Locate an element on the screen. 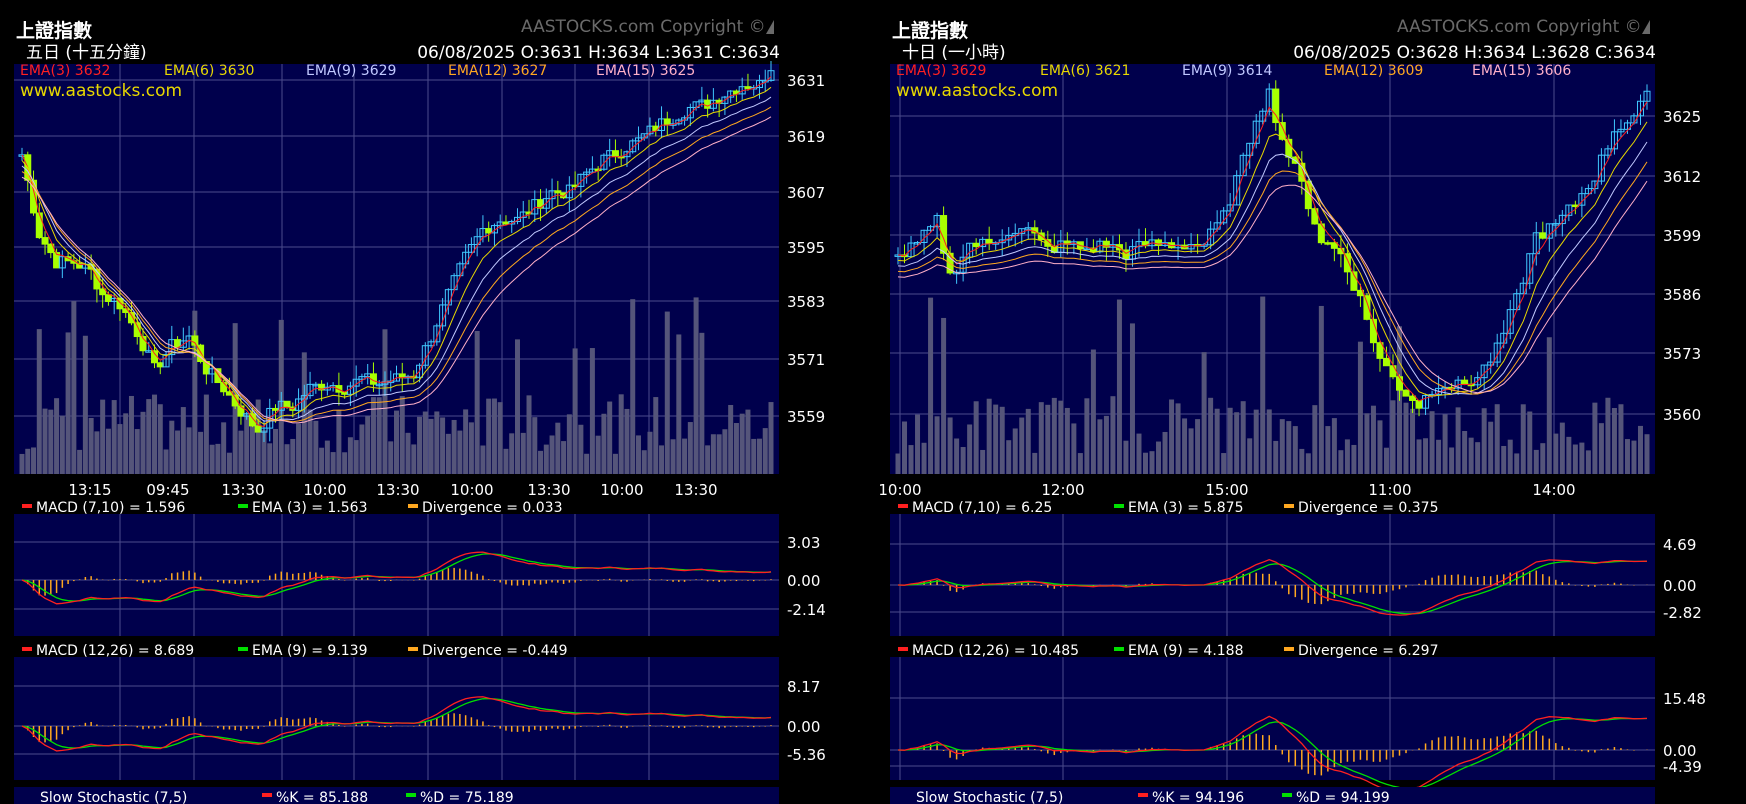 The width and height of the screenshot is (1746, 804). stochastic-d-label: %D = 75.189 is located at coordinates (467, 797).